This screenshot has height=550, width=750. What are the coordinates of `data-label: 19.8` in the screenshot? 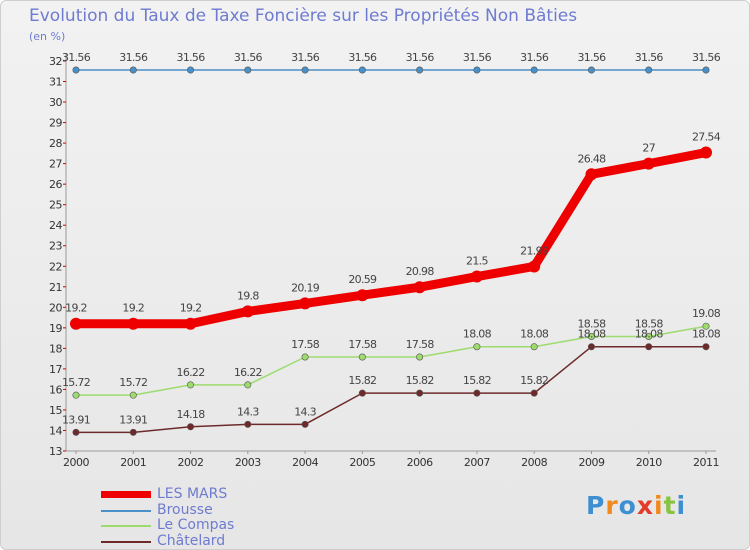 It's located at (248, 295).